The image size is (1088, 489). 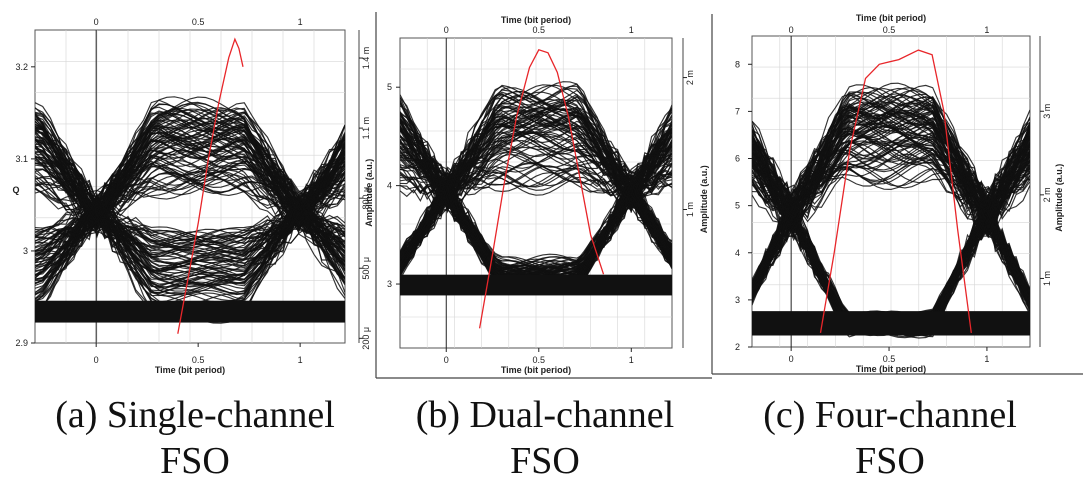 I want to click on caption-b-line-2: FSO, so click(x=545, y=461).